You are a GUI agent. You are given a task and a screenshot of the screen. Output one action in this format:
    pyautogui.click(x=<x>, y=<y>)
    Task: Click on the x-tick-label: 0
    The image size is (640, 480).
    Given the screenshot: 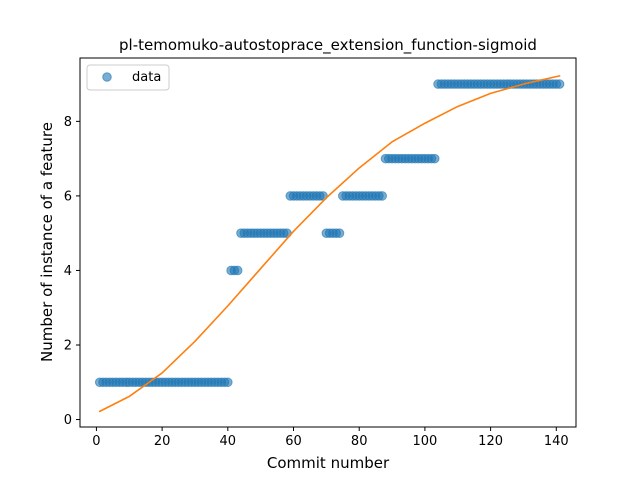 What is the action you would take?
    pyautogui.click(x=96, y=441)
    